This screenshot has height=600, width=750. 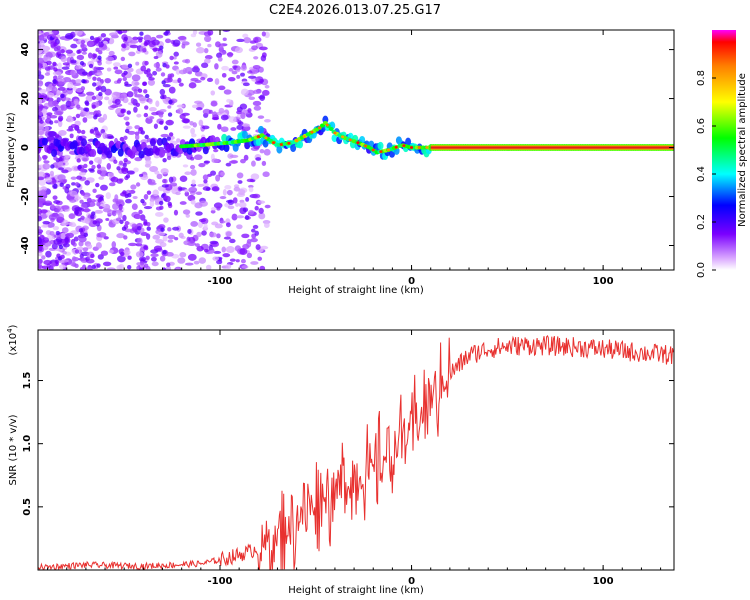 I want to click on top-x-tick-label: 0, so click(x=411, y=281).